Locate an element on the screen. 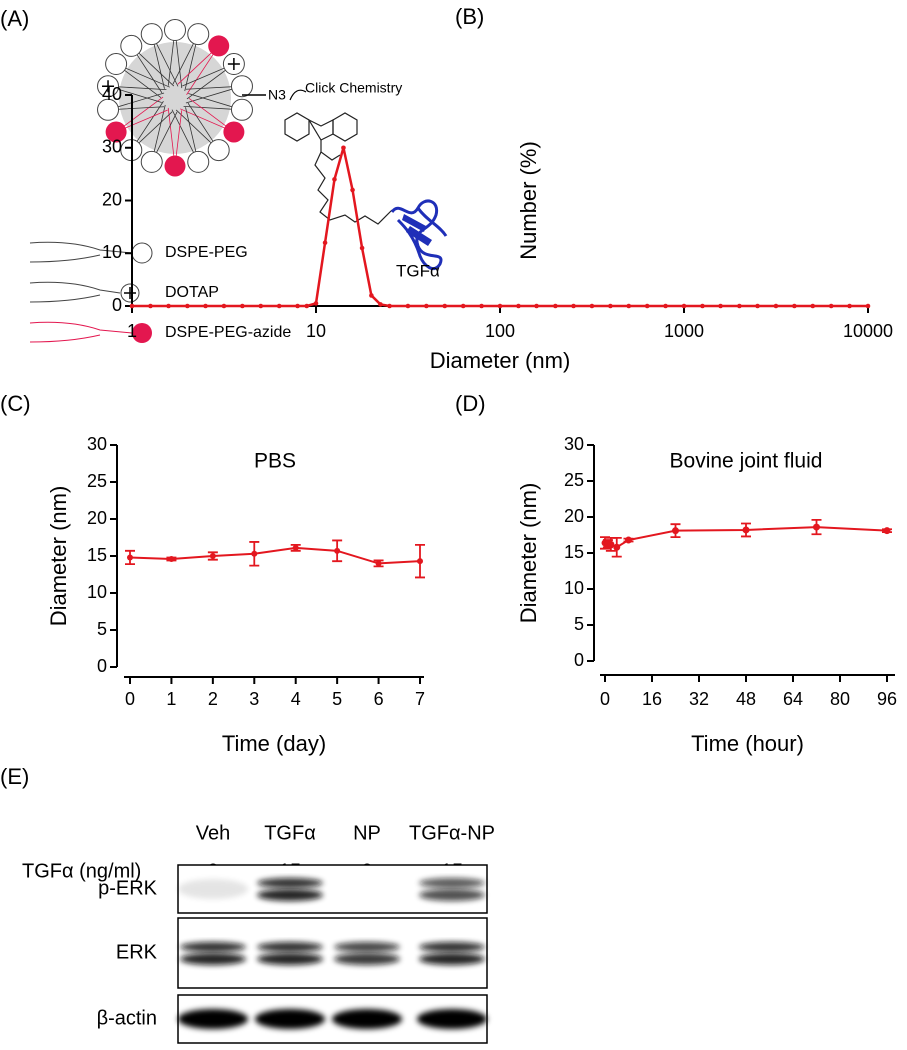 The image size is (907, 1050). x-tick-label: 5 is located at coordinates (337, 699).